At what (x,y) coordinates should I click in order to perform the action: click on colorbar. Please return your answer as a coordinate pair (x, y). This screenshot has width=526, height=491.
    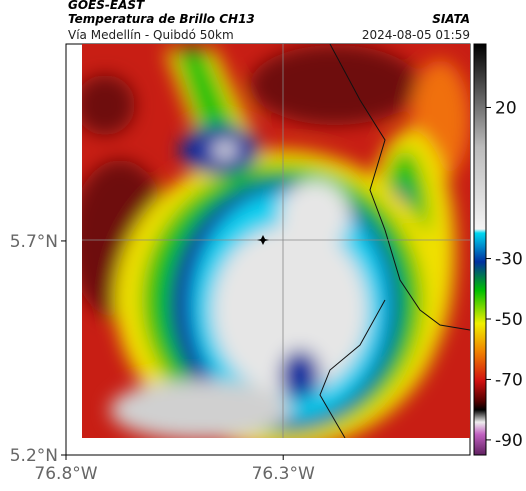
    Looking at the image, I should click on (480, 249).